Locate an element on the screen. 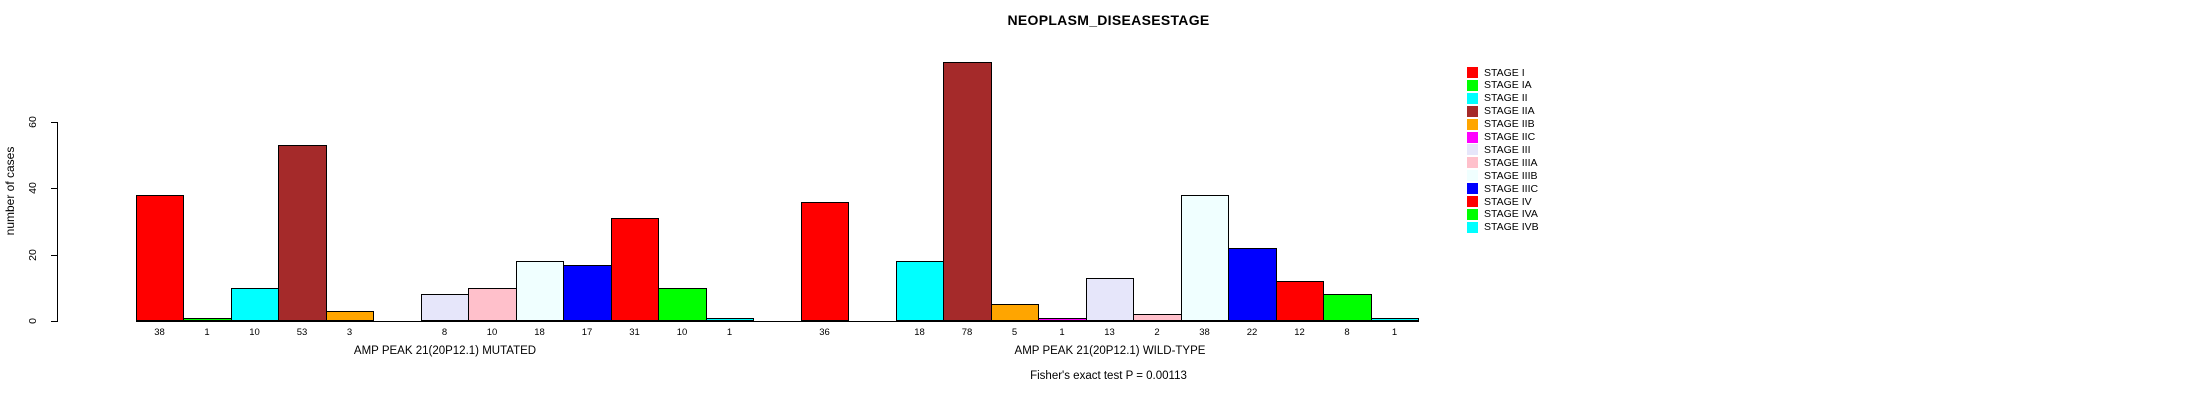 This screenshot has height=400, width=2190. bar-stage-iiia-wild-type is located at coordinates (1157, 317).